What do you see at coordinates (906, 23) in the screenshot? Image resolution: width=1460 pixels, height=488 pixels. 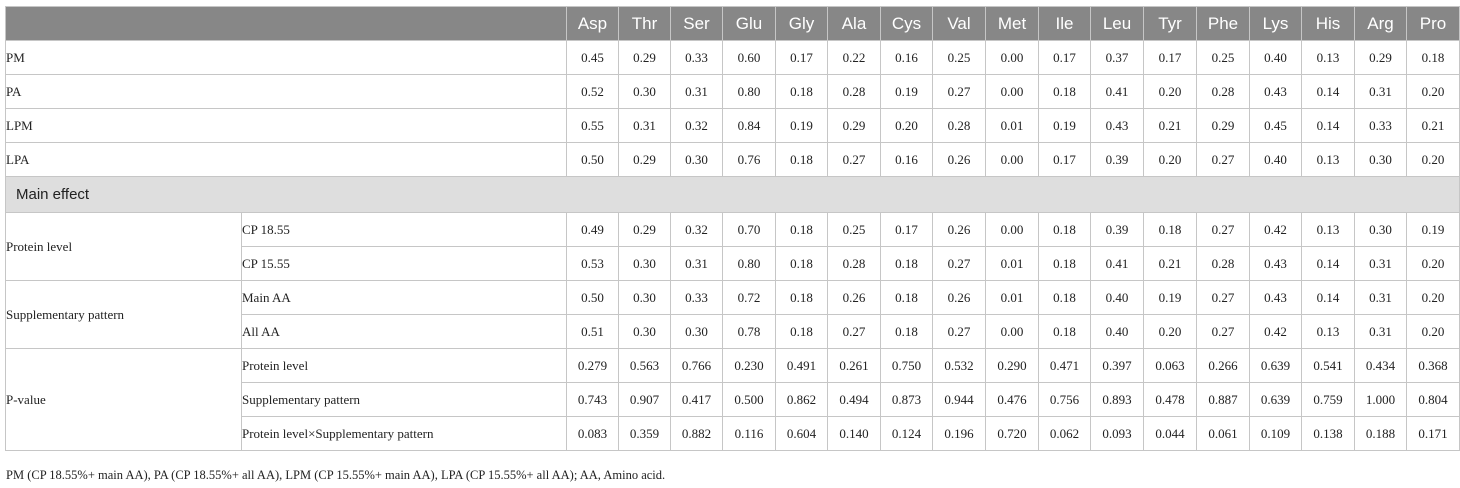 I see `column-header-cys: Cys` at bounding box center [906, 23].